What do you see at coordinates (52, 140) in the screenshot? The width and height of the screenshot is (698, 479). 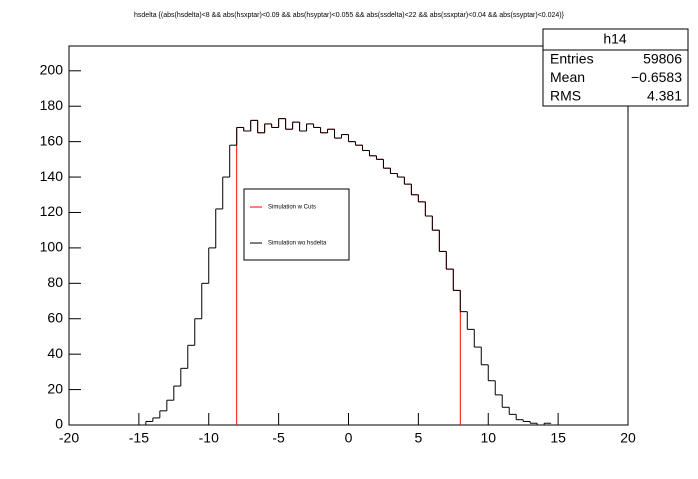 I see `y-tick-label: 160` at bounding box center [52, 140].